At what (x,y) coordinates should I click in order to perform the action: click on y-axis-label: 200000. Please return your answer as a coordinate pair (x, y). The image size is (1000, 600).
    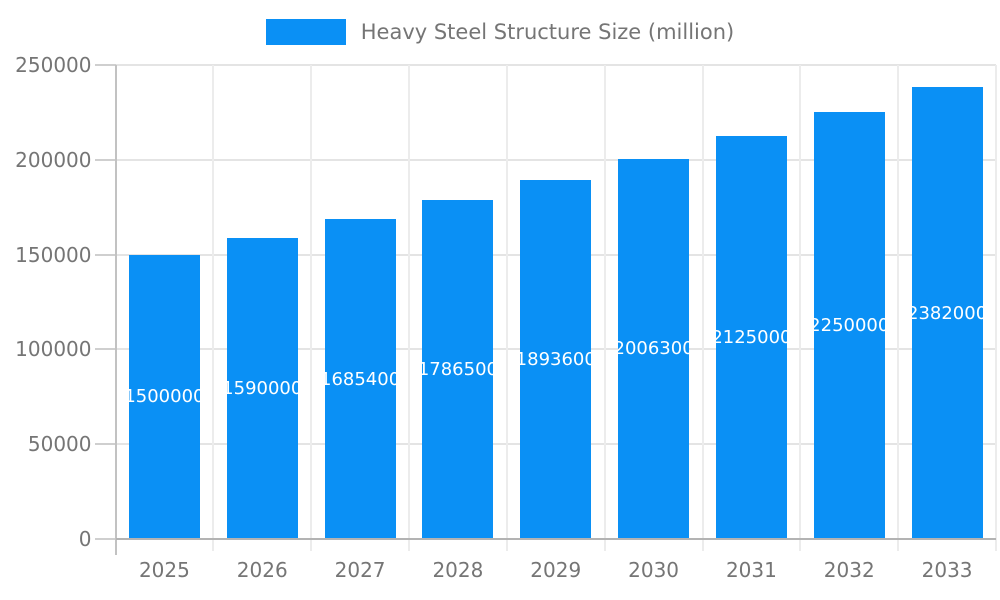
    Looking at the image, I should click on (53, 159).